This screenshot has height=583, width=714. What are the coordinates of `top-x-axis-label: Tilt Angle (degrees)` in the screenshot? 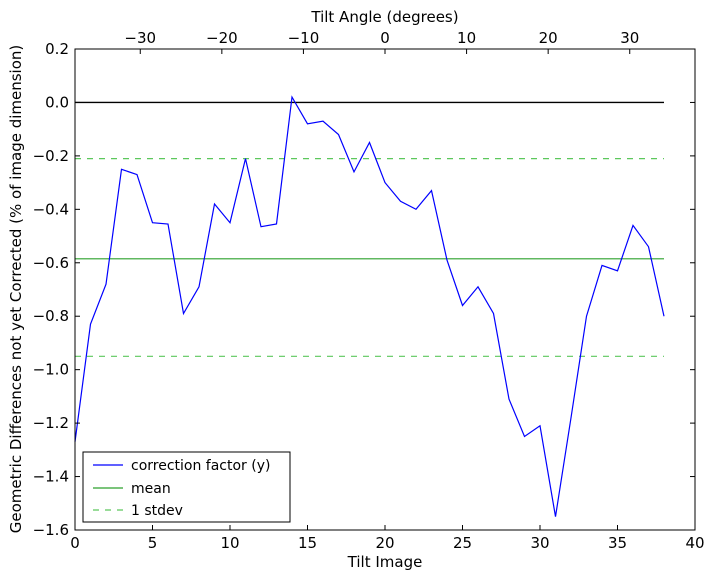 It's located at (384, 17).